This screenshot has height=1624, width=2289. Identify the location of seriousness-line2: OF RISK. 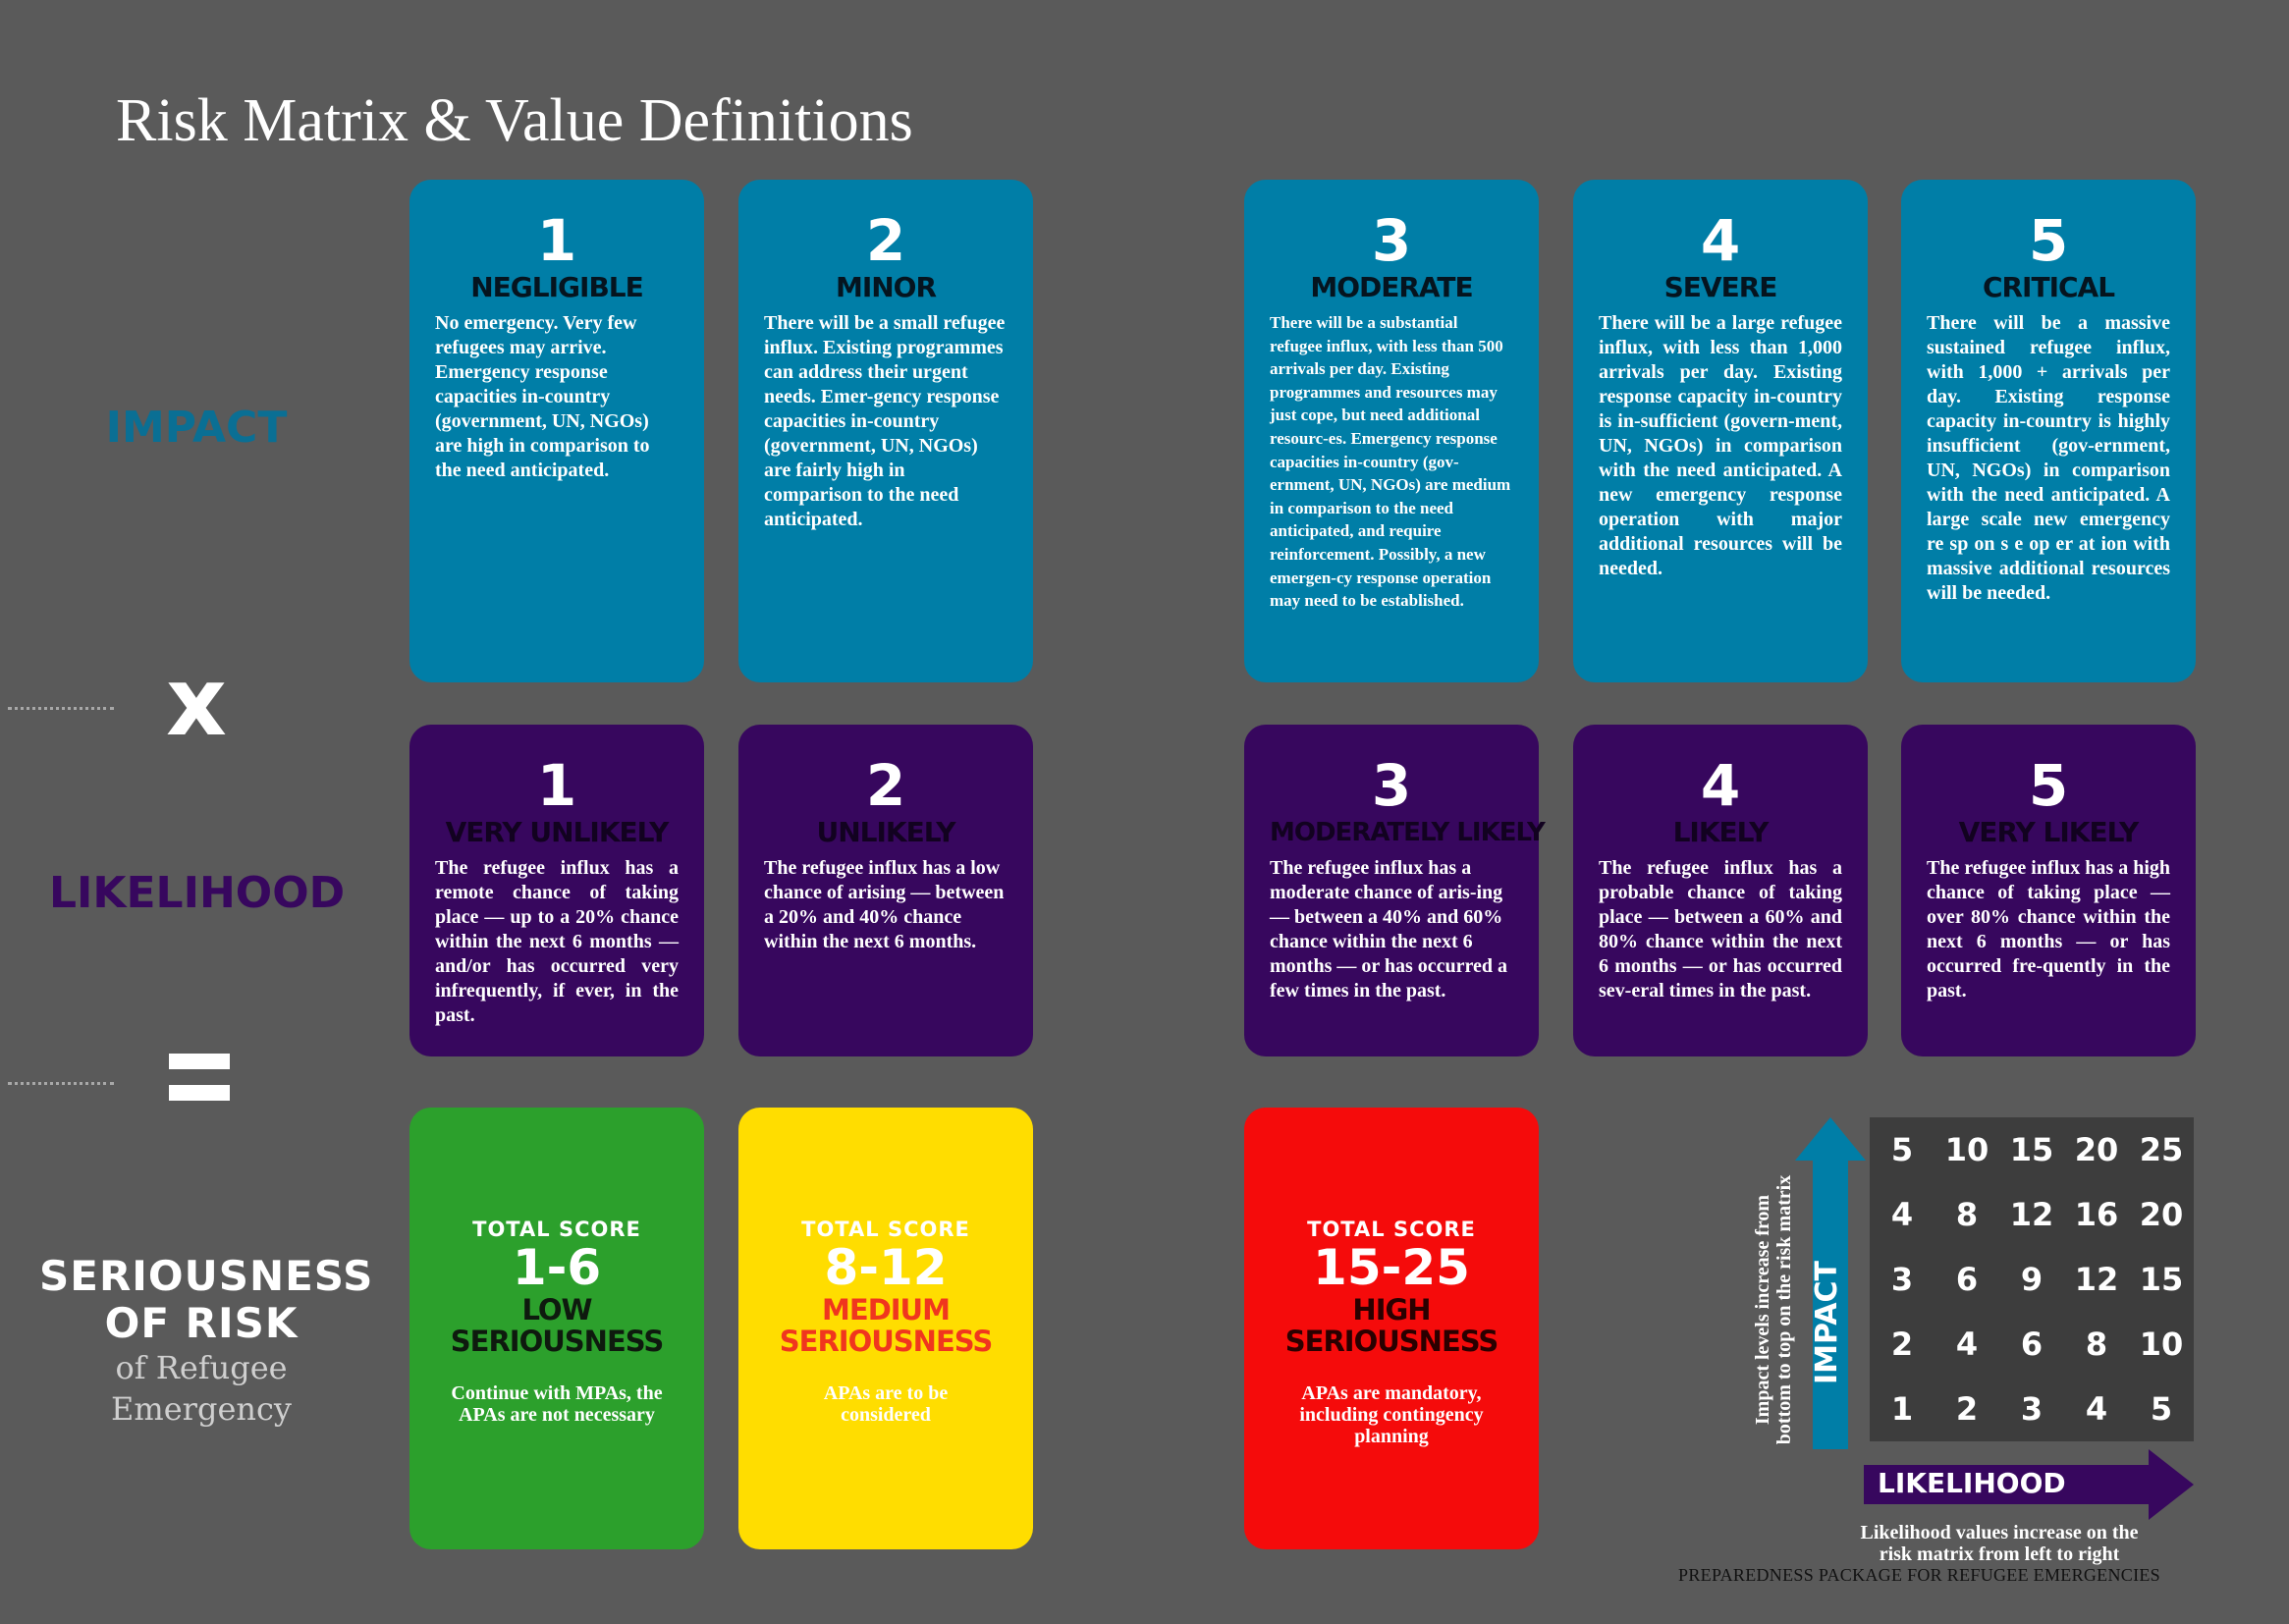
(201, 1323).